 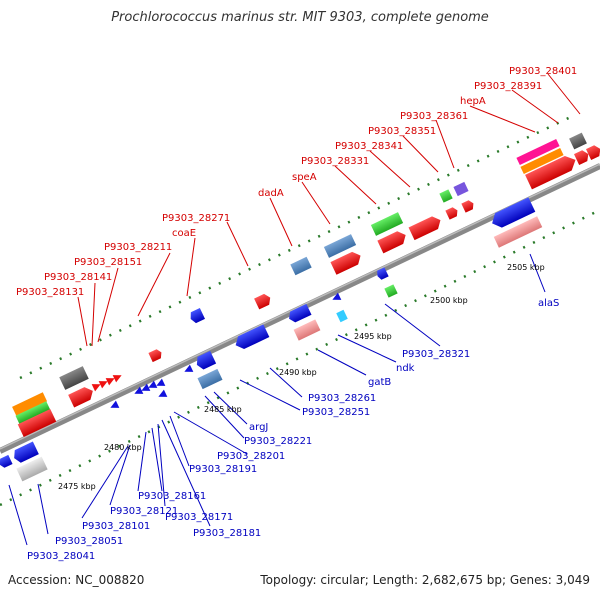 I want to click on gene-label: alaS, so click(x=548, y=303).